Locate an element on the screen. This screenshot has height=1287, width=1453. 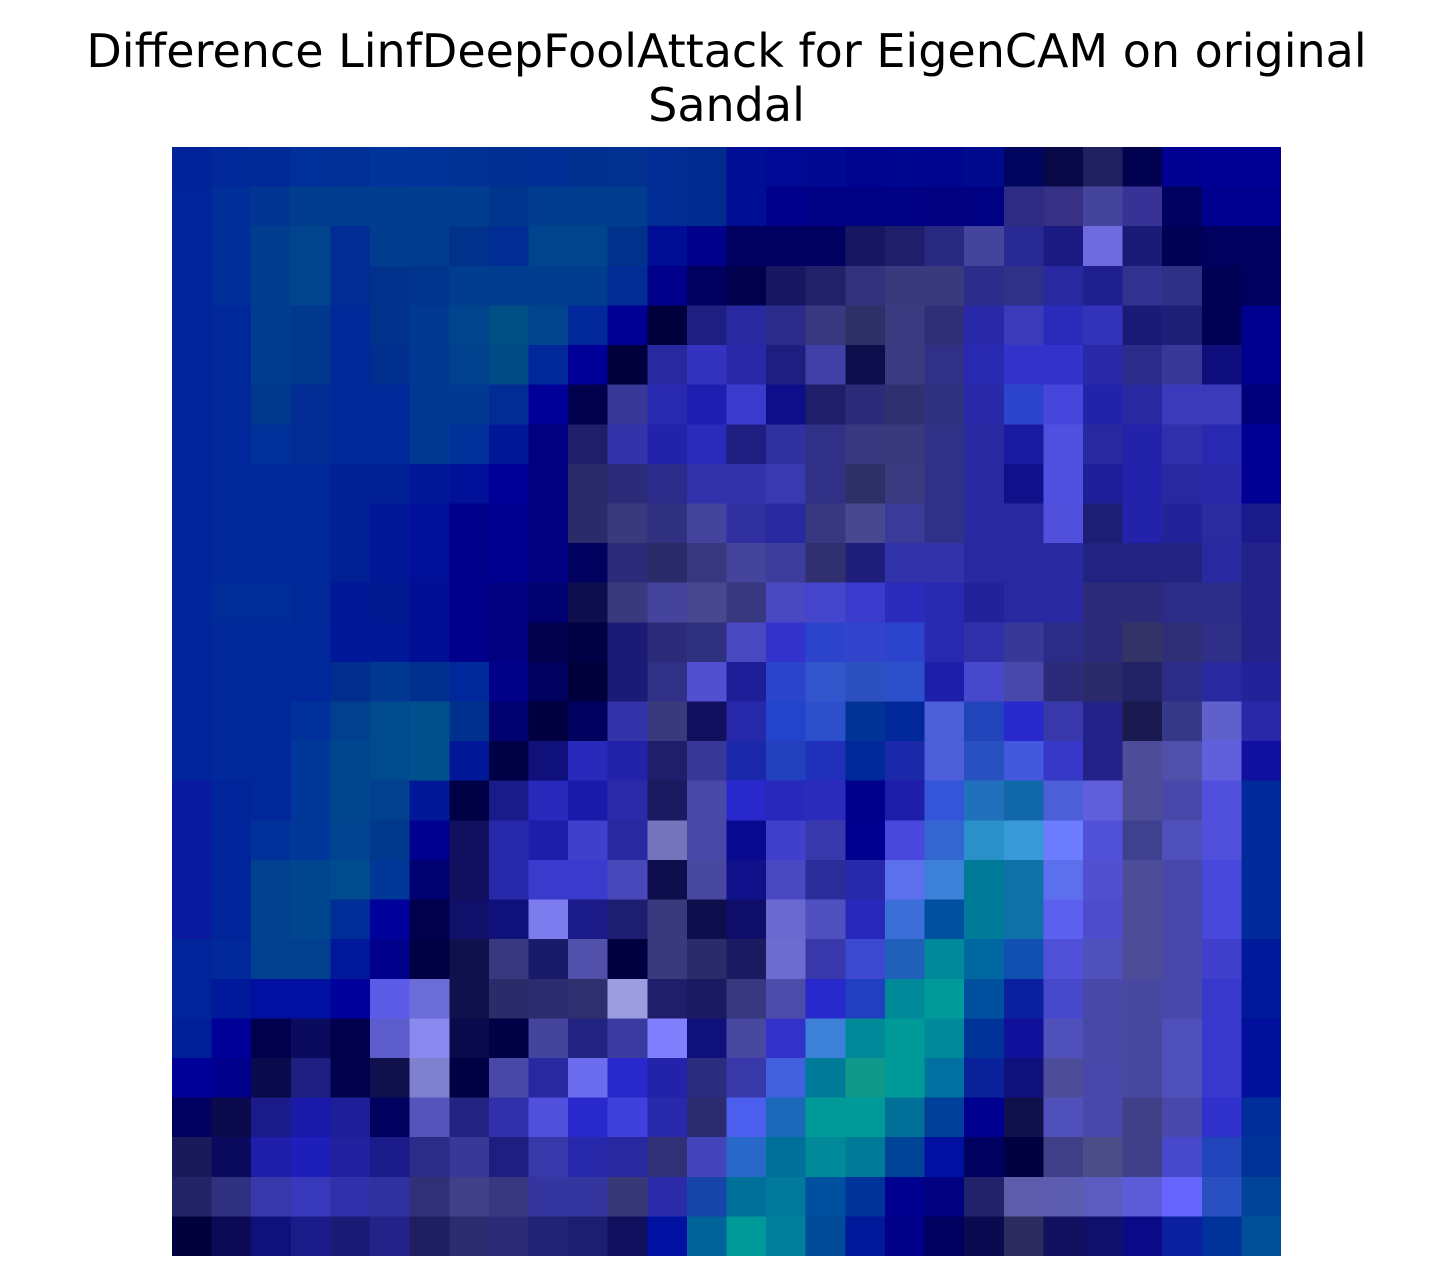
heatmap-cell-r25-c27 is located at coordinates (1261, 1157).